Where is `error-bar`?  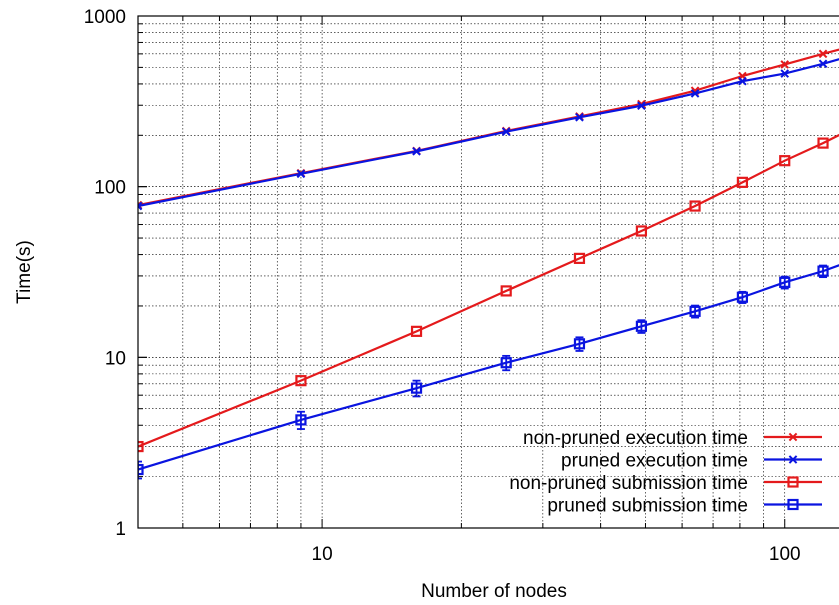
error-bar is located at coordinates (140, 470).